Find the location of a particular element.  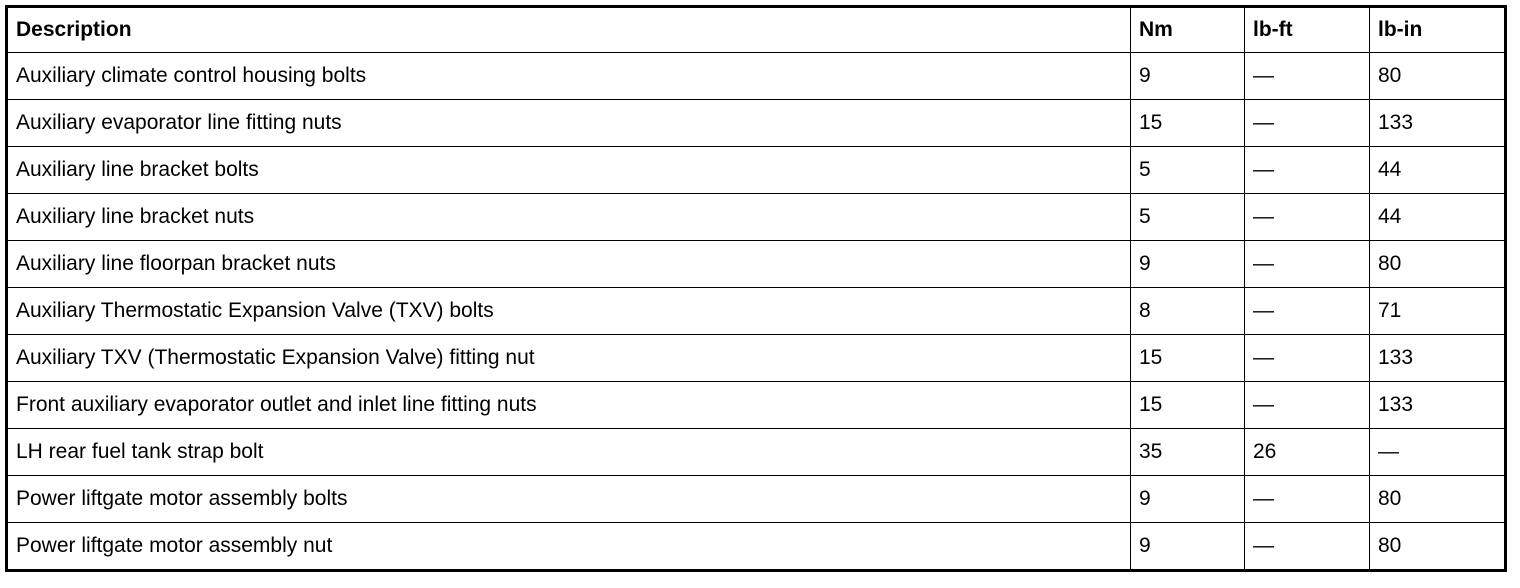

table-row: Power liftgate motor assembly nut 9—80 is located at coordinates (756, 546).